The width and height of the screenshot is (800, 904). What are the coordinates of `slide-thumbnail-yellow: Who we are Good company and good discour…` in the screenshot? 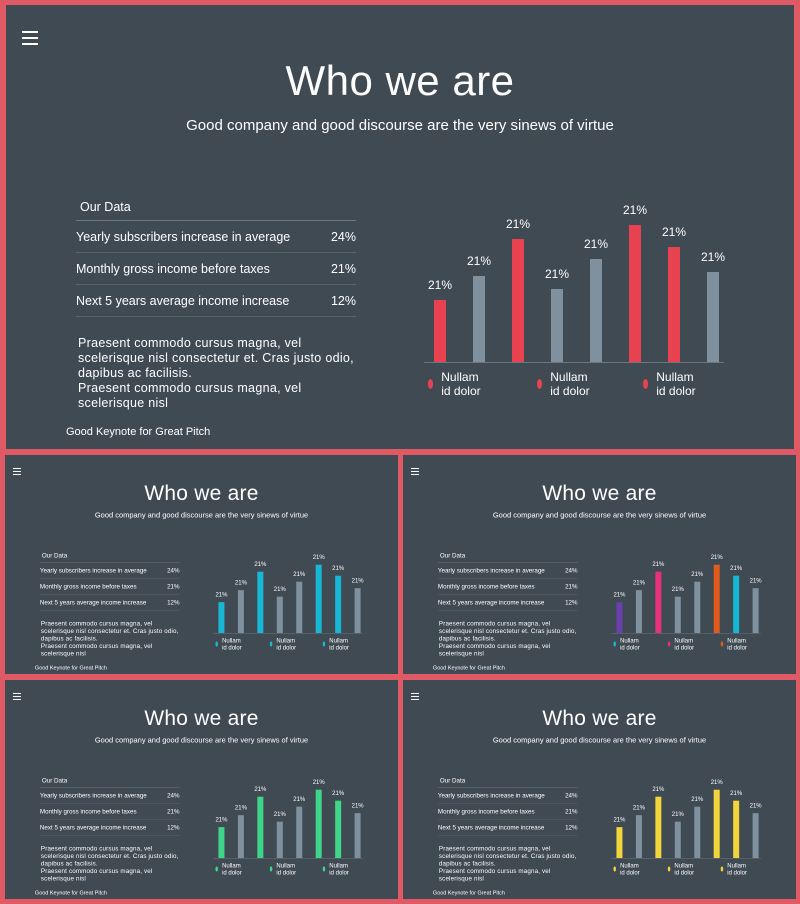 It's located at (599, 789).